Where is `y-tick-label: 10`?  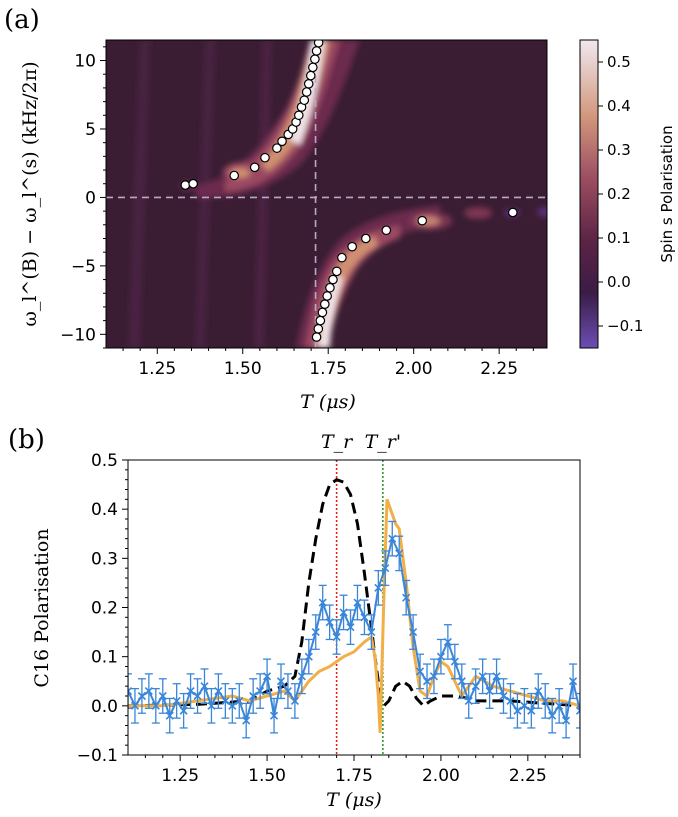 y-tick-label: 10 is located at coordinates (85, 62).